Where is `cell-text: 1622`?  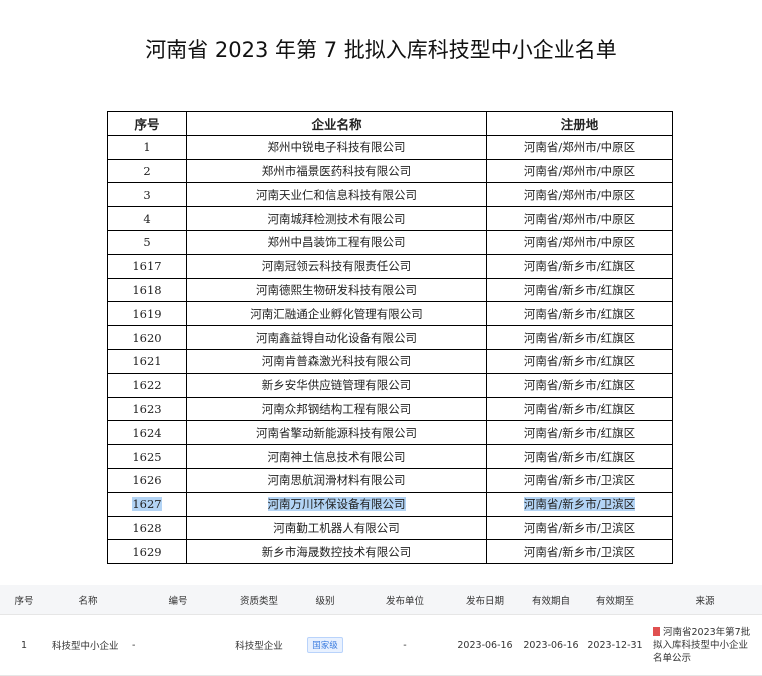
cell-text: 1622 is located at coordinates (147, 385).